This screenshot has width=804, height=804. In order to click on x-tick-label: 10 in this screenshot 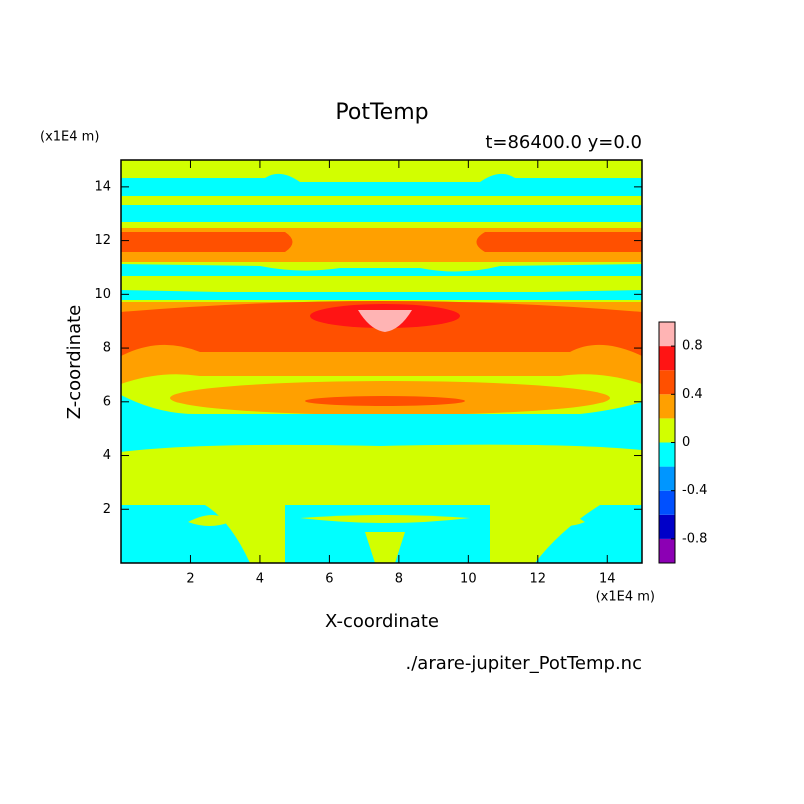, I will do `click(468, 579)`.